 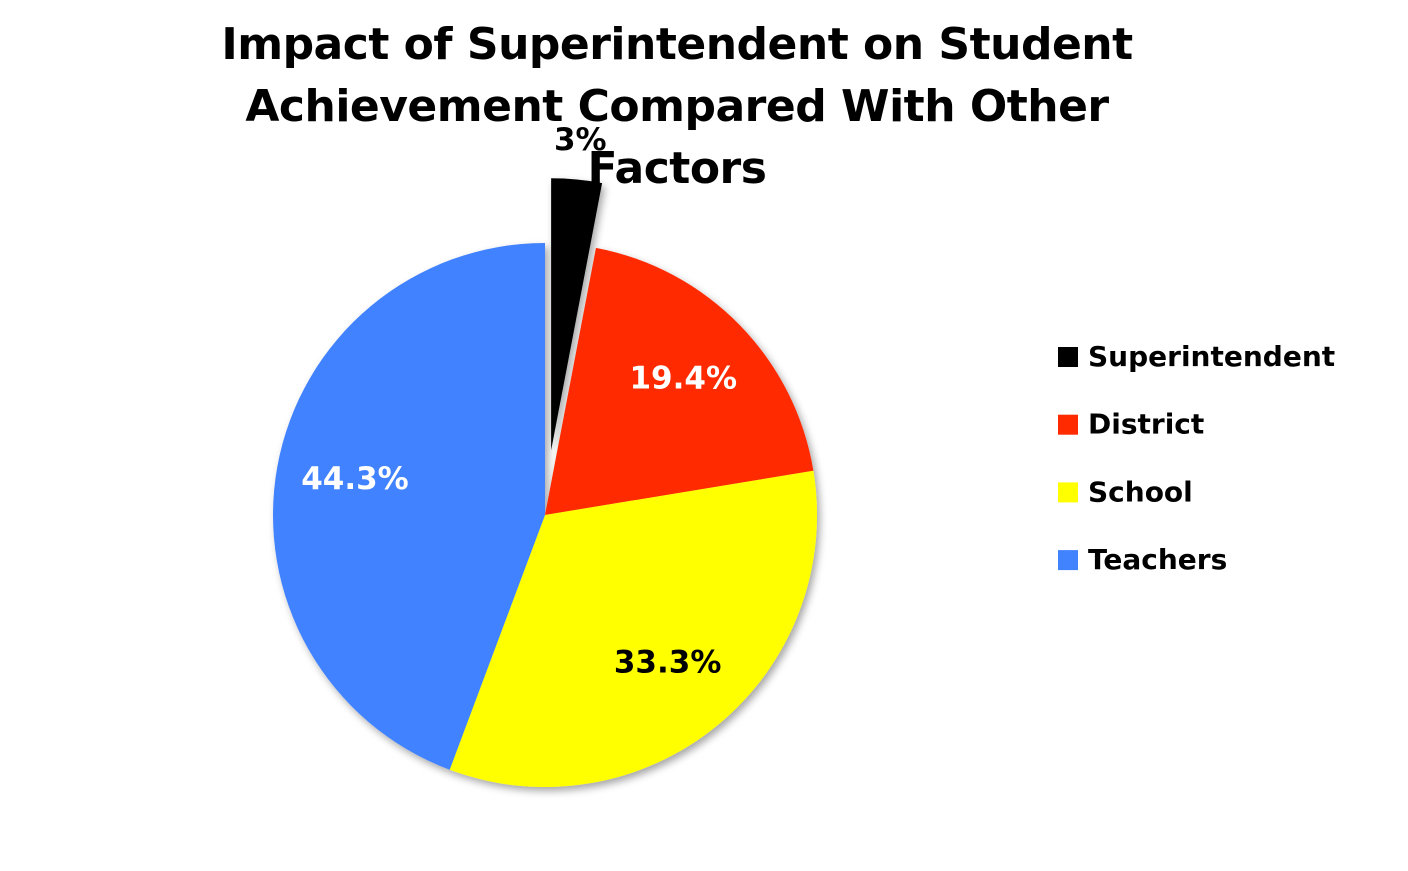 What do you see at coordinates (580, 140) in the screenshot?
I see `value-label: 3%` at bounding box center [580, 140].